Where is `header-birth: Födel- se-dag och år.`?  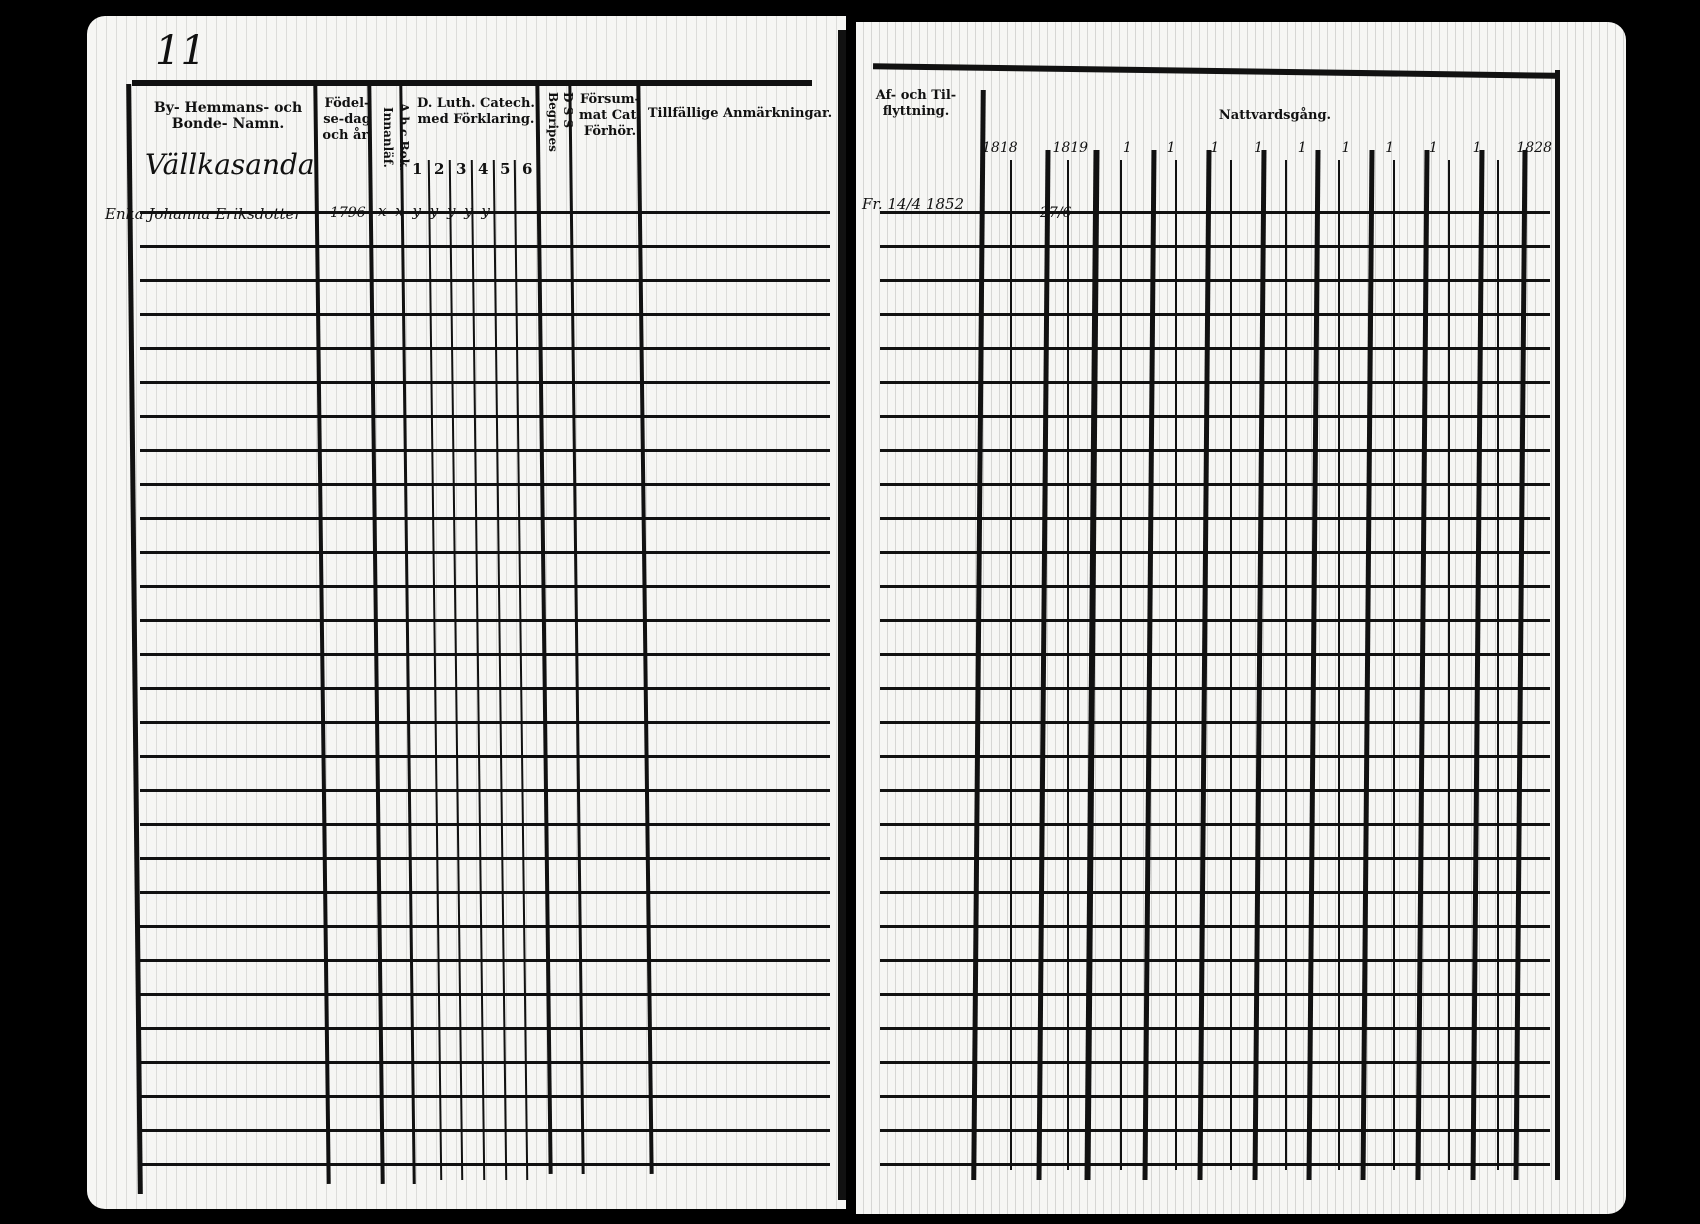
header-birth: Födel- se-dag och år. is located at coordinates (347, 119).